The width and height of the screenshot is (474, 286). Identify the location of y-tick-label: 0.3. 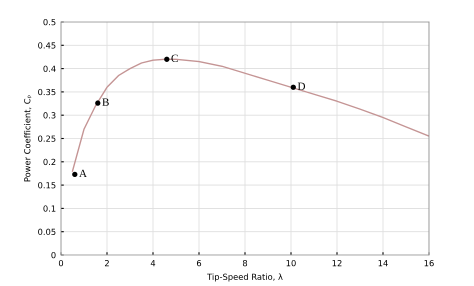
(49, 115).